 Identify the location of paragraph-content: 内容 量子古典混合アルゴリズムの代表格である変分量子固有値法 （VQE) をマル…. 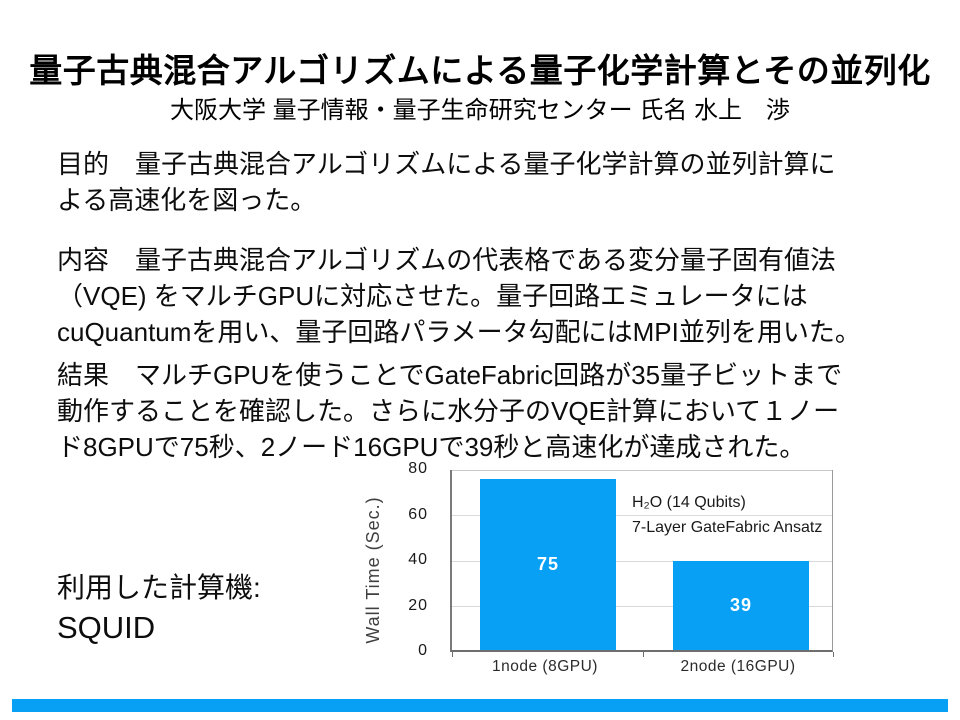
(488, 296).